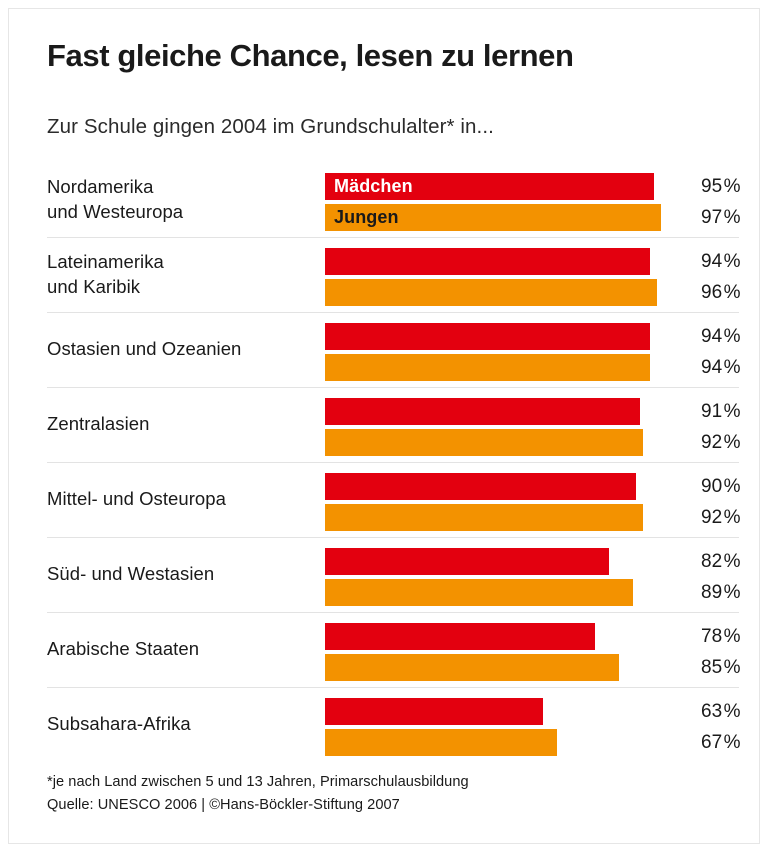 The width and height of the screenshot is (768, 852). Describe the element at coordinates (712, 711) in the screenshot. I see `value-number-girls: 63` at that location.